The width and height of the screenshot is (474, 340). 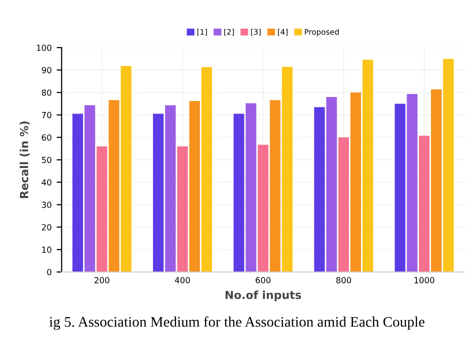 What do you see at coordinates (47, 137) in the screenshot?
I see `y-tick-label: 60` at bounding box center [47, 137].